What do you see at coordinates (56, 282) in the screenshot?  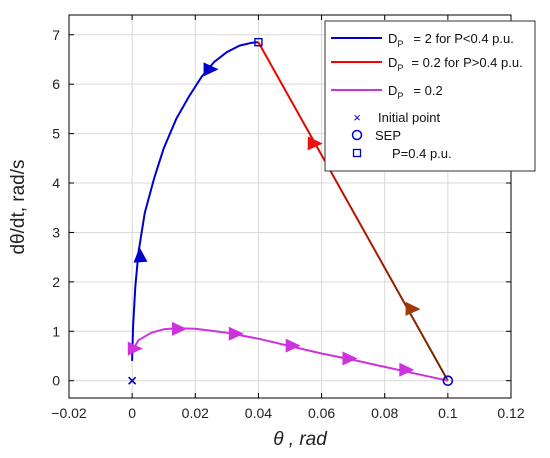 I see `y-tick-label: 2` at bounding box center [56, 282].